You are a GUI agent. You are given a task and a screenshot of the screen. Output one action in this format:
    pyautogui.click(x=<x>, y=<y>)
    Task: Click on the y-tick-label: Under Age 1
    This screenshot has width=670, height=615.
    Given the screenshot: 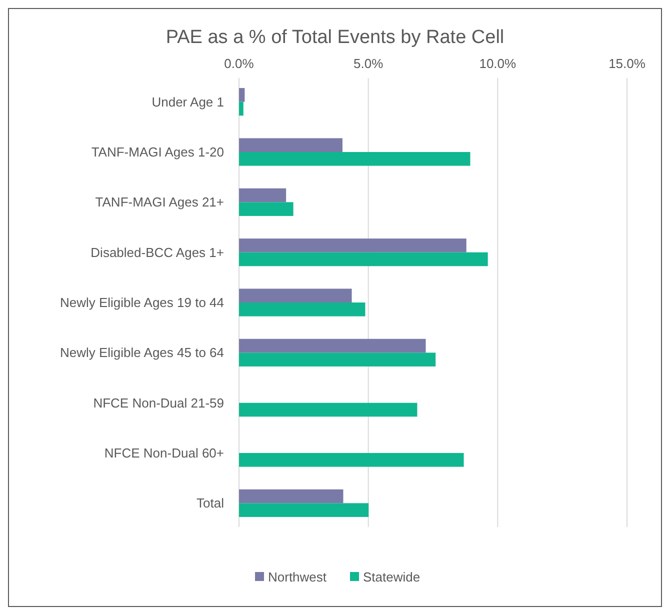 What is the action you would take?
    pyautogui.click(x=188, y=102)
    